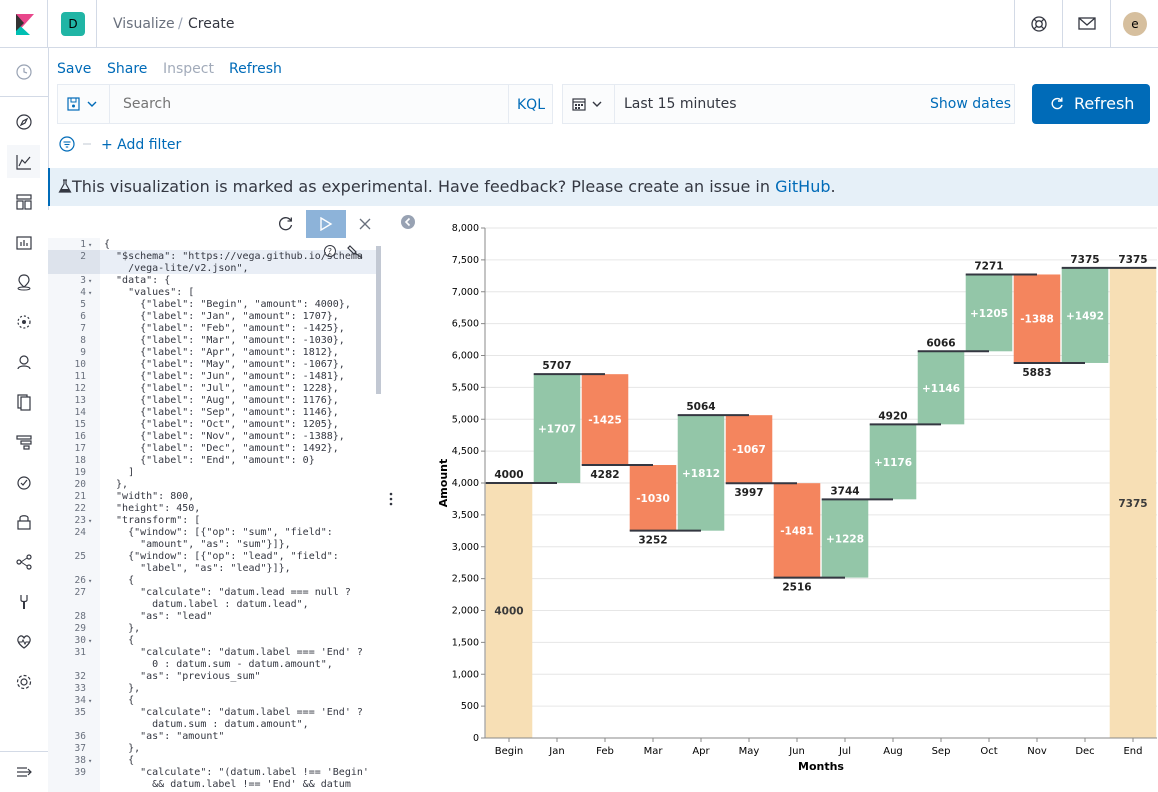  Describe the element at coordinates (119, 472) in the screenshot. I see `code-line: ]` at that location.